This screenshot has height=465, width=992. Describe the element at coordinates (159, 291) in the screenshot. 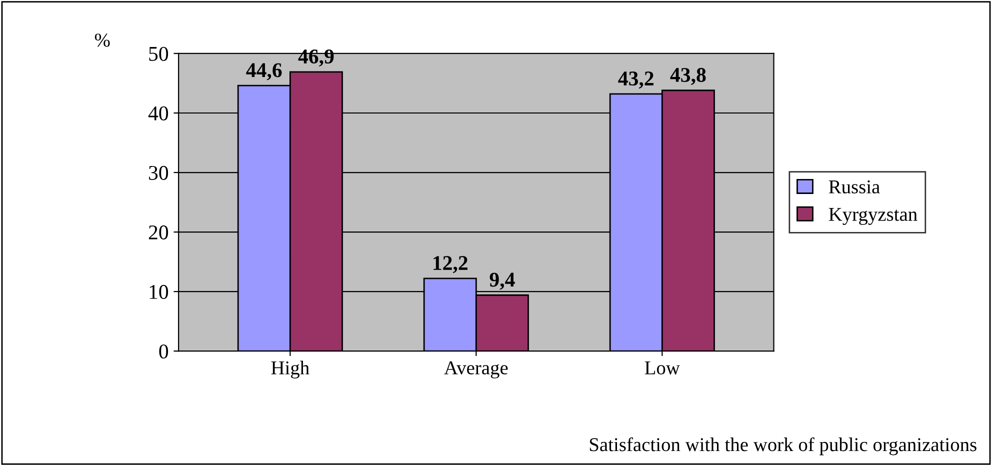

I see `y-tick-label: 10` at that location.